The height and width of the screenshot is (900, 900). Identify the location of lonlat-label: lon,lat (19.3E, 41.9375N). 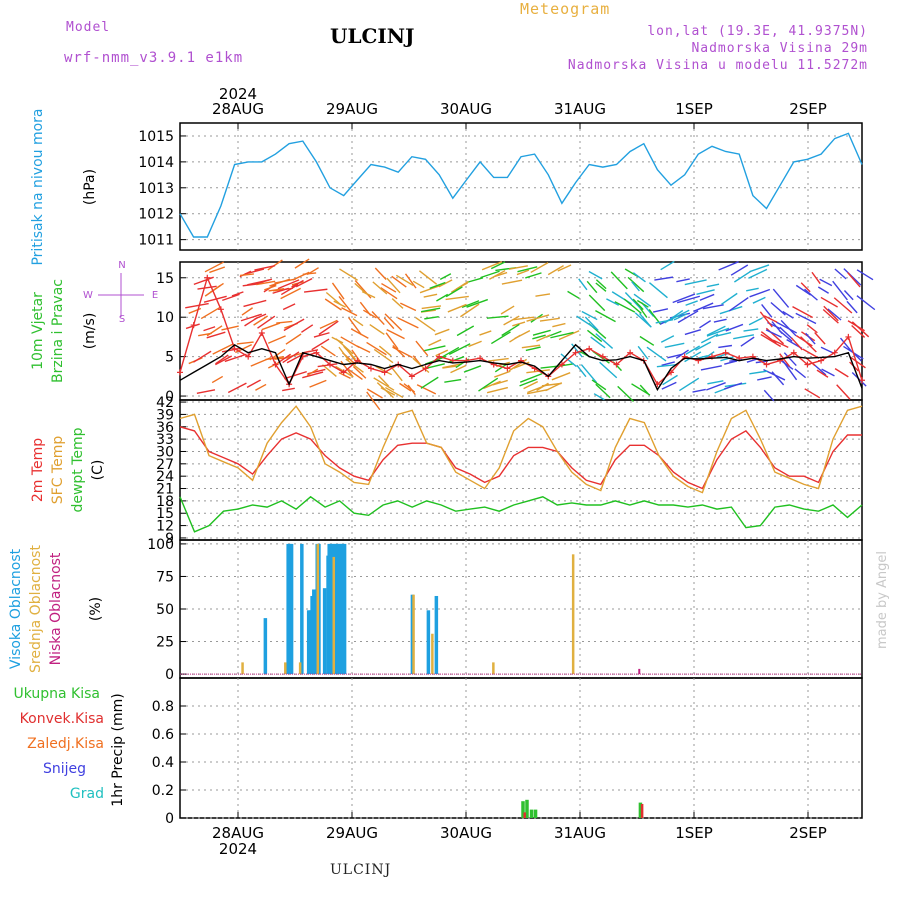
(757, 31).